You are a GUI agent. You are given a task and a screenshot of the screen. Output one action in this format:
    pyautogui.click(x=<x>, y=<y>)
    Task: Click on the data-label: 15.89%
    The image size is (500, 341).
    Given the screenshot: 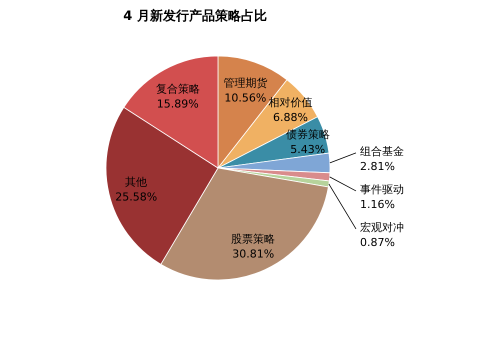 What is the action you would take?
    pyautogui.click(x=177, y=103)
    